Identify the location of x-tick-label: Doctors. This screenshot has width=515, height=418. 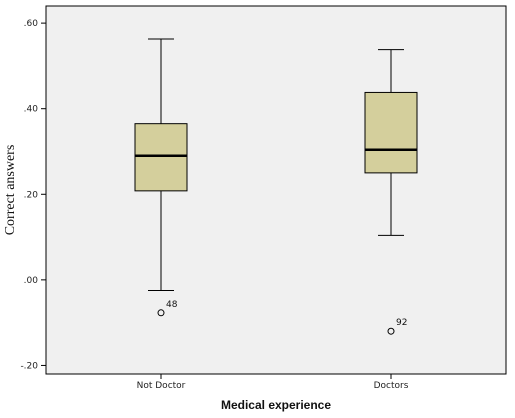
(391, 386).